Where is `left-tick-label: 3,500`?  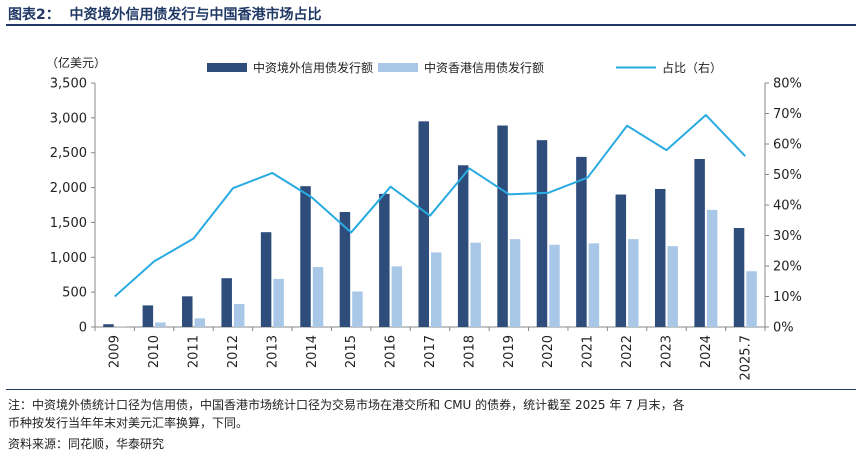 left-tick-label: 3,500 is located at coordinates (68, 84).